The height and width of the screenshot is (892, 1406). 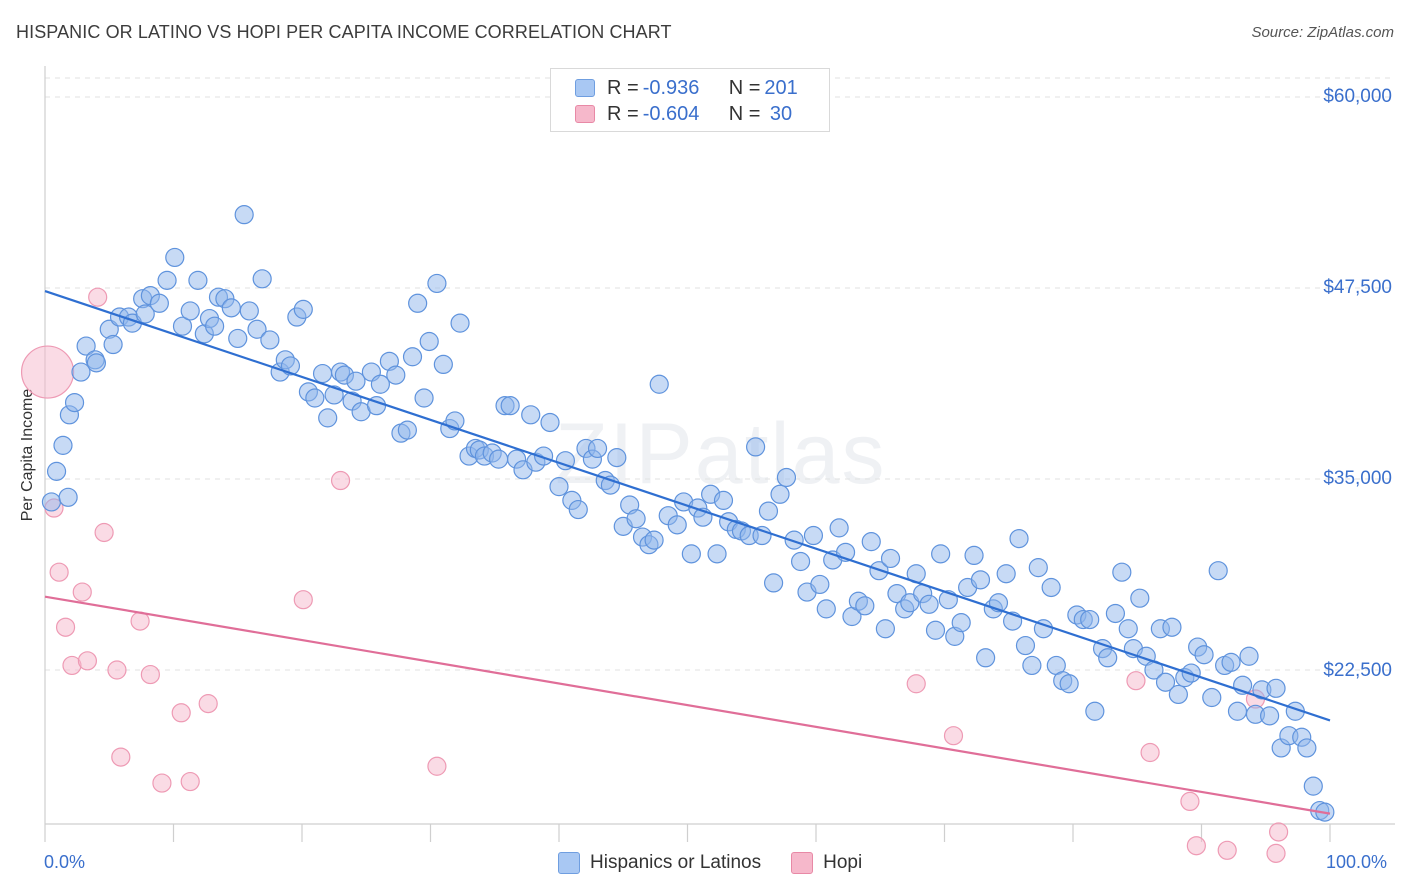 What do you see at coordinates (720, 454) in the screenshot?
I see `watermark: ZIPatlas` at bounding box center [720, 454].